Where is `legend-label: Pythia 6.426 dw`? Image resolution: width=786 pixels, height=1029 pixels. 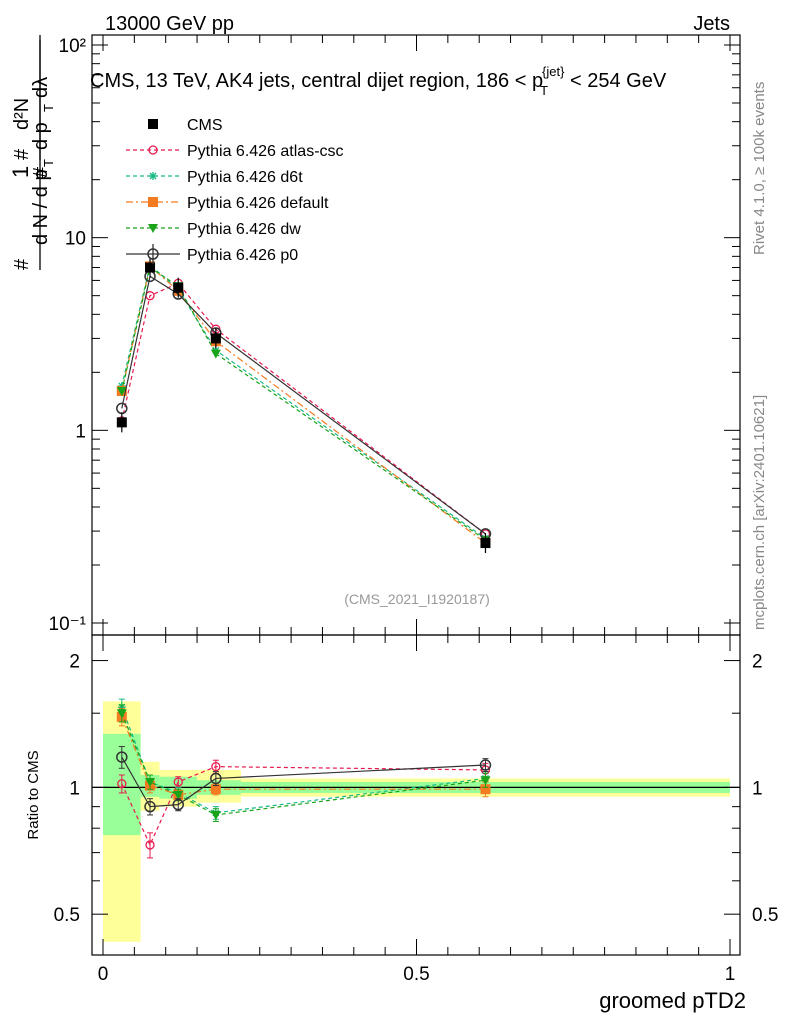
legend-label: Pythia 6.426 dw is located at coordinates (244, 229).